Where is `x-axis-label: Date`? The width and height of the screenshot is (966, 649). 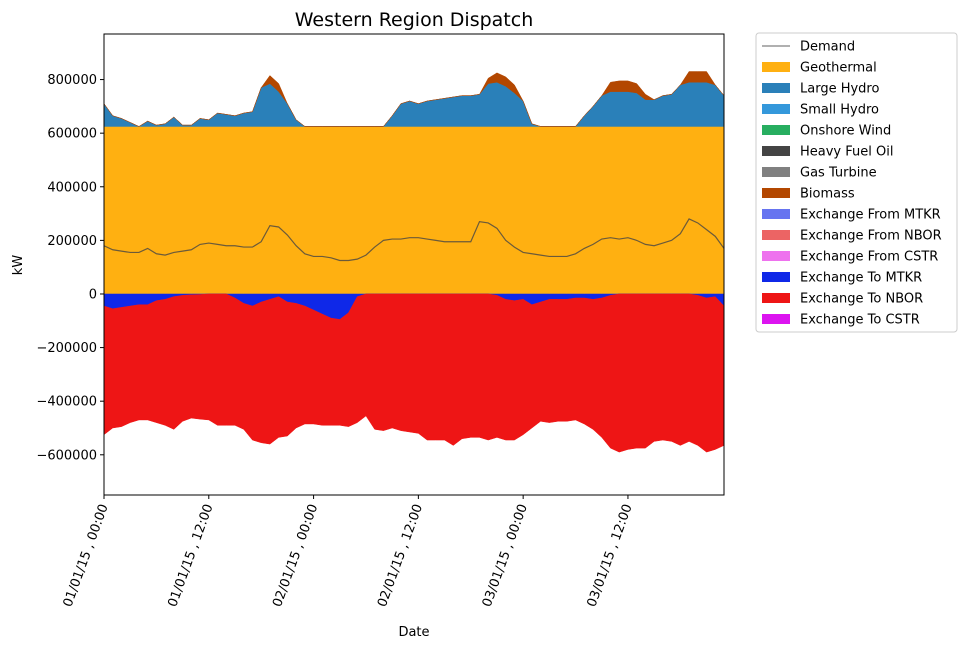
x-axis-label: Date is located at coordinates (413, 632).